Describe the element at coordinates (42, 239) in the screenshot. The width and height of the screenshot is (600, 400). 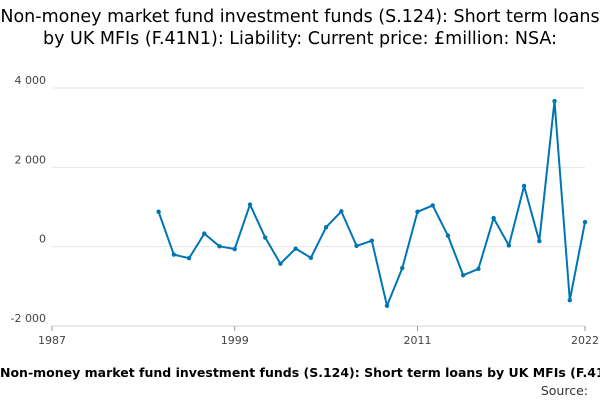
I see `y-tick-label: 0` at that location.